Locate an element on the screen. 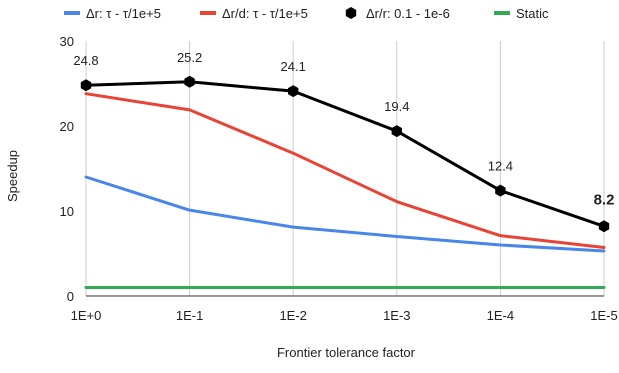  legend-label: Static is located at coordinates (532, 13).